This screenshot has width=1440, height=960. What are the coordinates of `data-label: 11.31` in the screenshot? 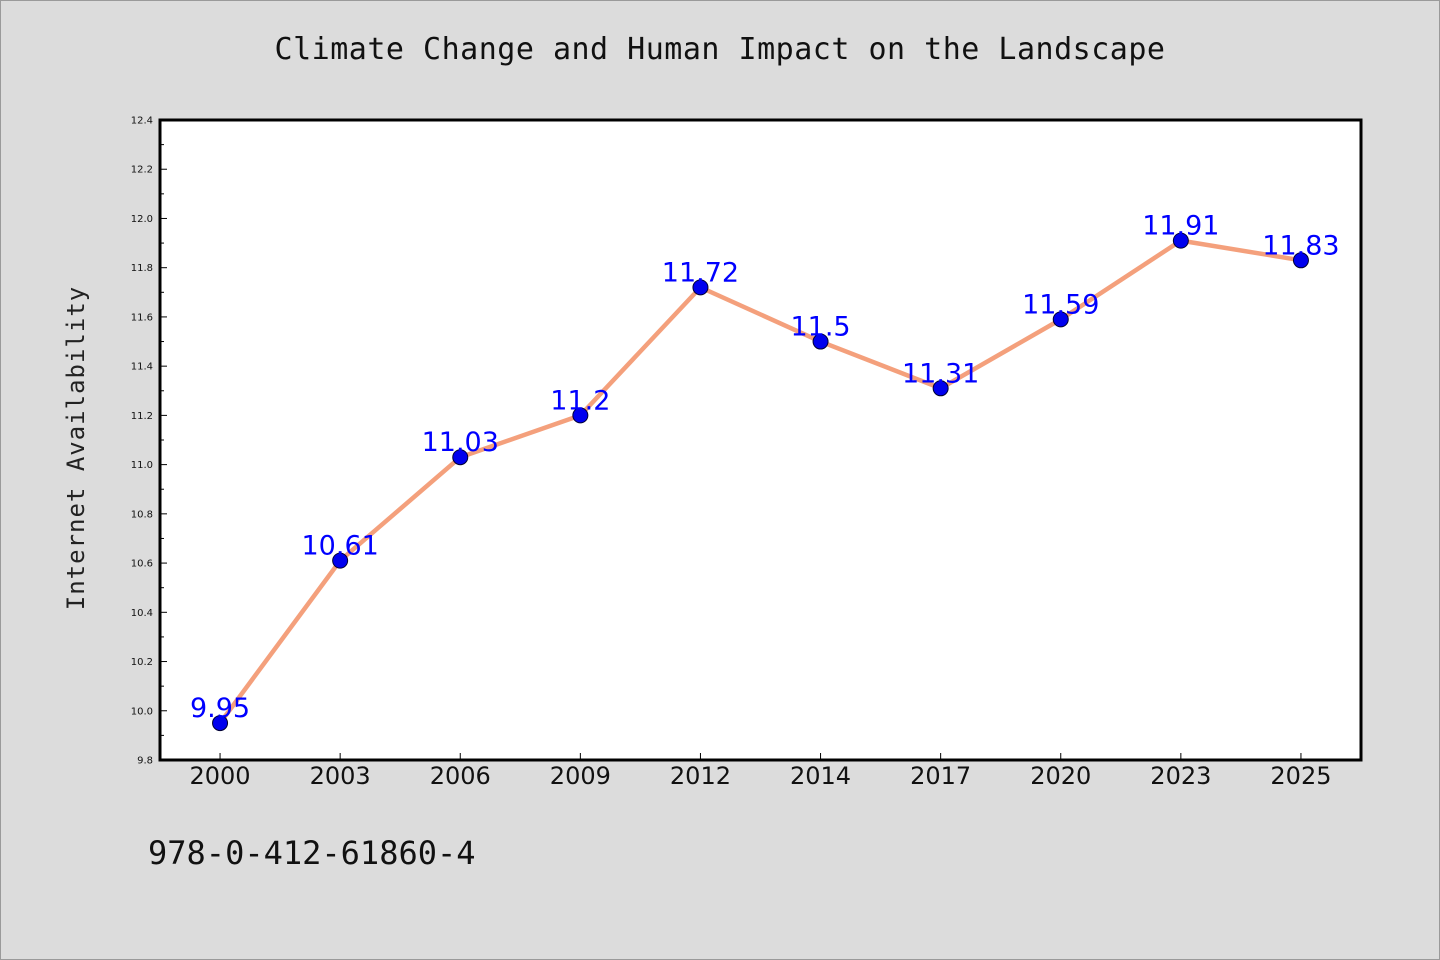 It's located at (940, 373).